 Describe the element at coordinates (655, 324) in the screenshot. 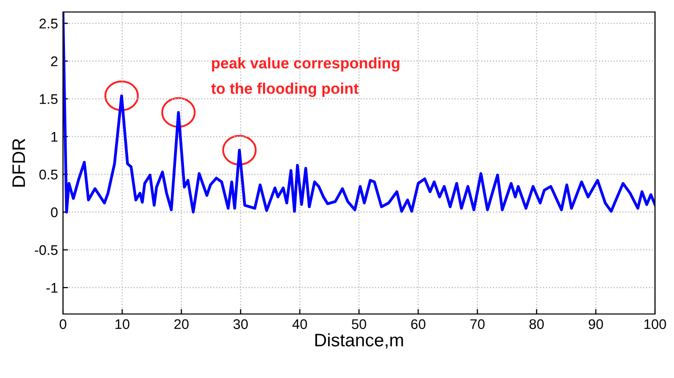

I see `x-tick-label: 100` at that location.